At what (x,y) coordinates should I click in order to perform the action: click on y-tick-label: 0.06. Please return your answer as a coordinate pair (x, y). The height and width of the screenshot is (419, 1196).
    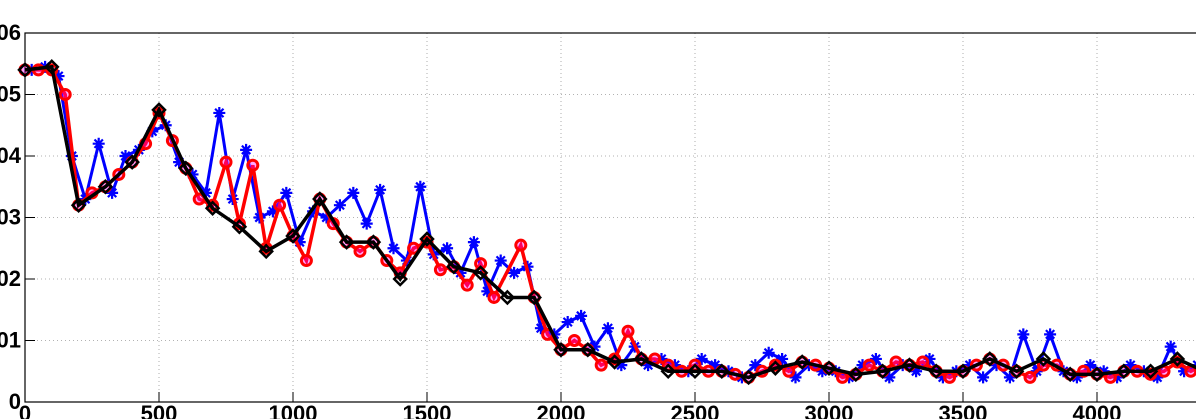
    Looking at the image, I should click on (10, 32).